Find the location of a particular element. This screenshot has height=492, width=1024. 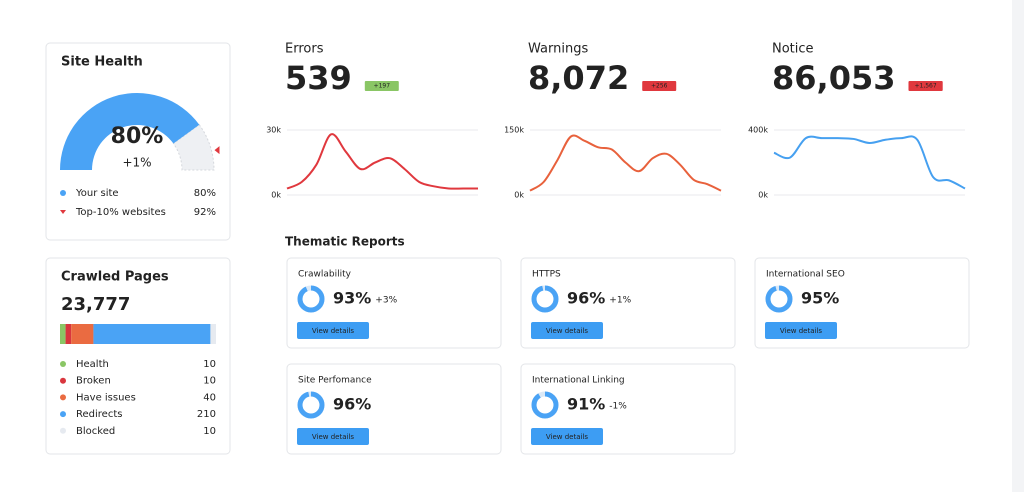

report-change: +3% is located at coordinates (386, 301).